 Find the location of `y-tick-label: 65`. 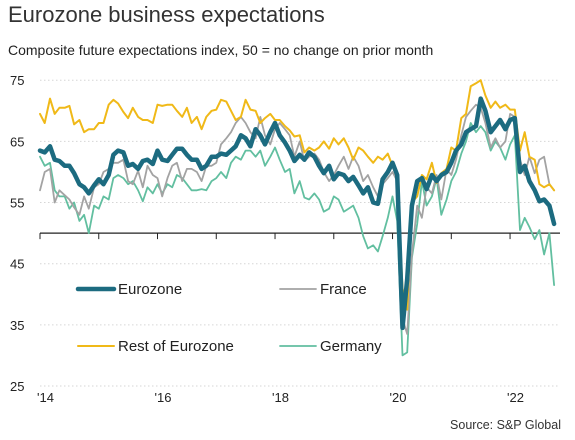

y-tick-label: 65 is located at coordinates (17, 141).